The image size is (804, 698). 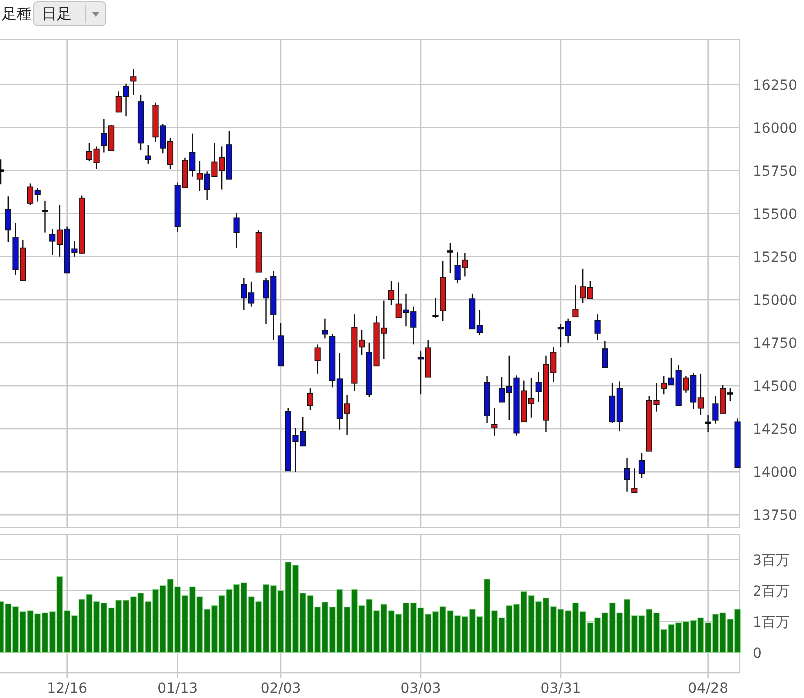 I want to click on y-tick-label: 14250, so click(x=775, y=430).